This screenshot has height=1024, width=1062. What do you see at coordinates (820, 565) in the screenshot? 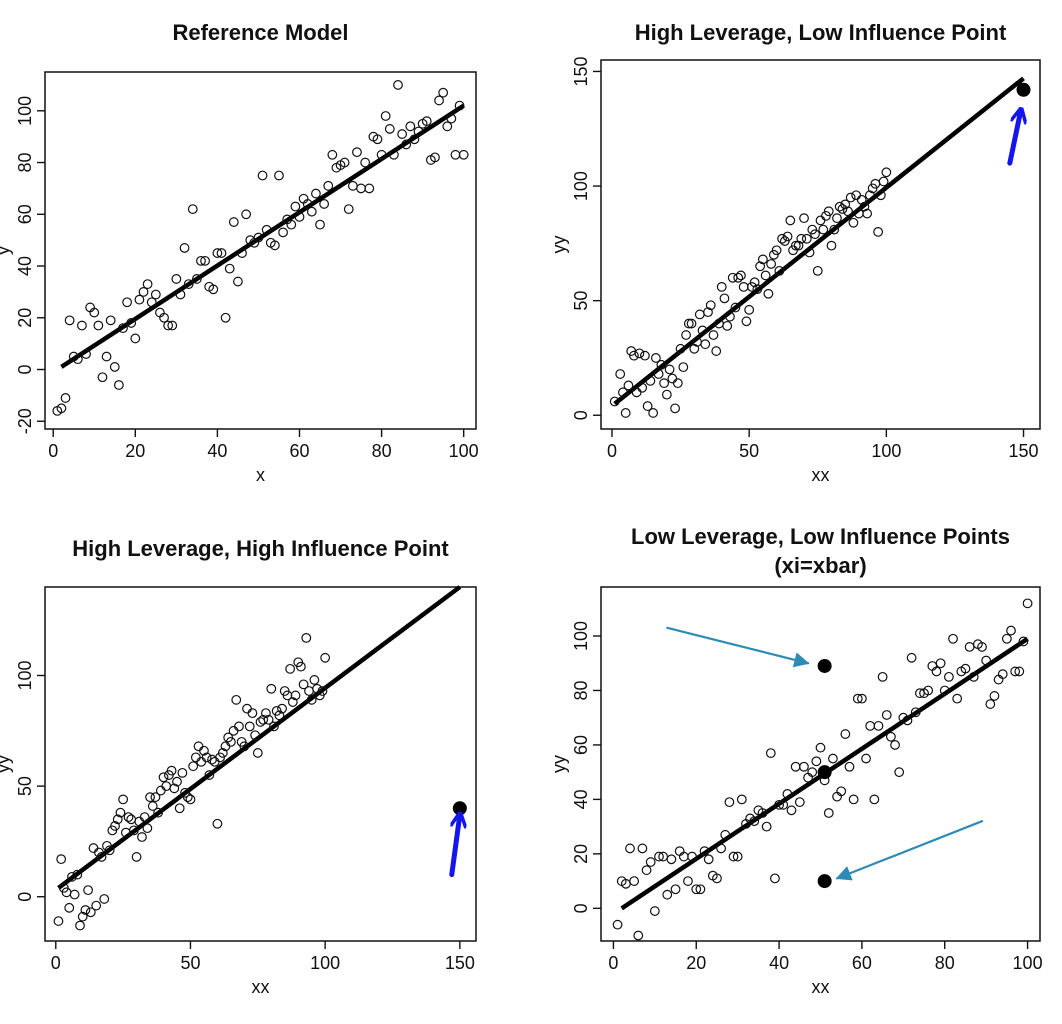
I see `chart-title: (xi=xbar)` at bounding box center [820, 565].